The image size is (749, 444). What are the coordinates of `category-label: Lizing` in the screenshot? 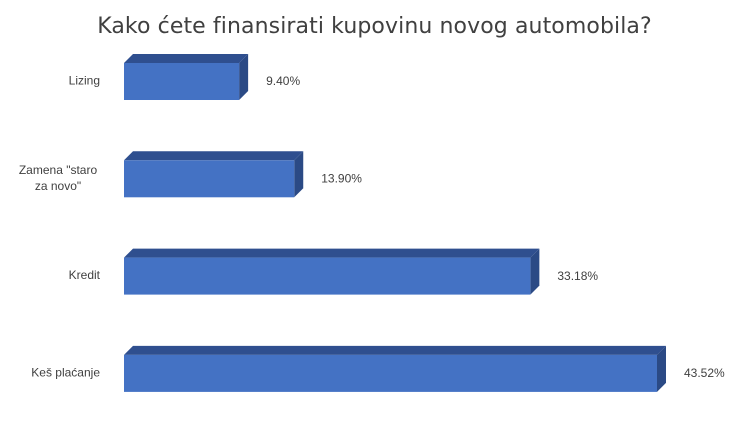 It's located at (84, 81).